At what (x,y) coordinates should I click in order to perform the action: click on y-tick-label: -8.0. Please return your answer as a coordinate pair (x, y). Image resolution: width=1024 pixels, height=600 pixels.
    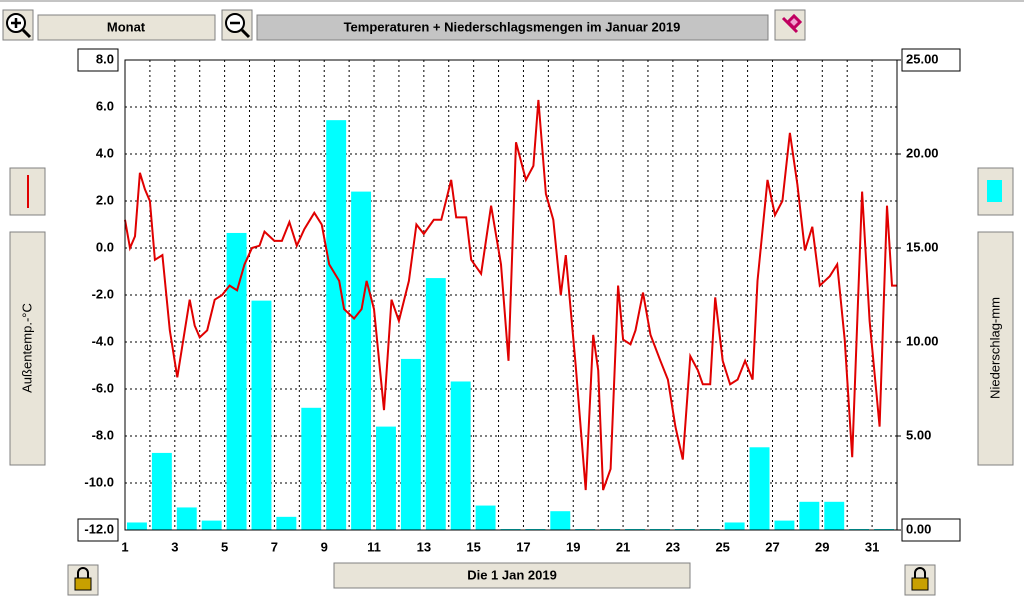
    Looking at the image, I should click on (103, 434).